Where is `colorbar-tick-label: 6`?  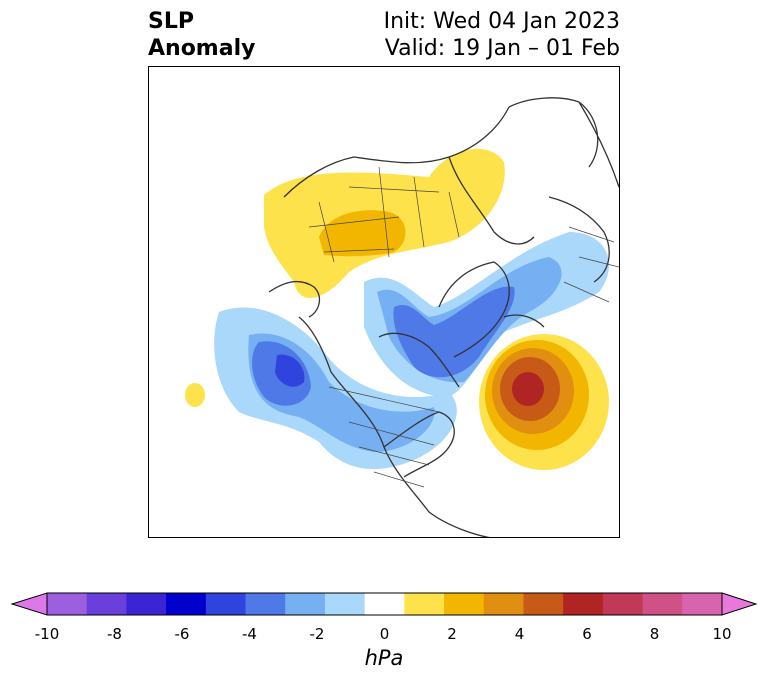
colorbar-tick-label: 6 is located at coordinates (587, 634).